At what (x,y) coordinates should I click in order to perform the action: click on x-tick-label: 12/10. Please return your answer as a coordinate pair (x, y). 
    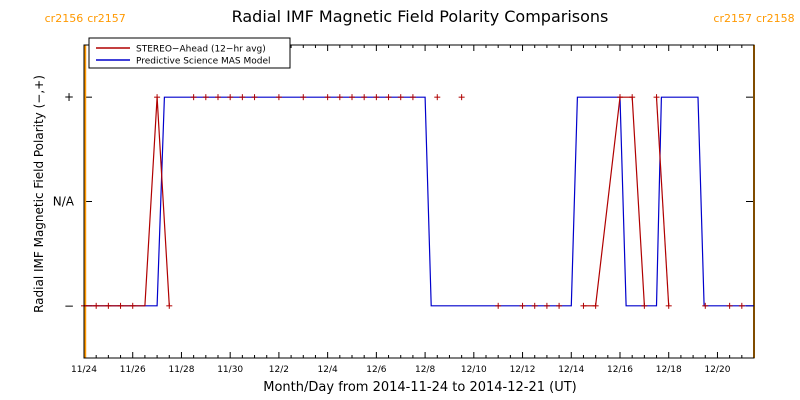
    Looking at the image, I should click on (474, 370).